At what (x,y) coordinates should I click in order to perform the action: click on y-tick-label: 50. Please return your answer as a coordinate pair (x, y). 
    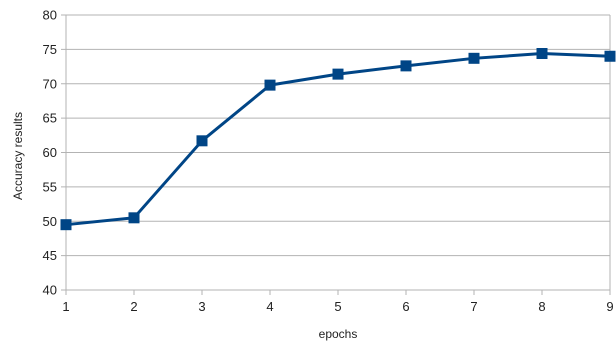
    Looking at the image, I should click on (50, 221).